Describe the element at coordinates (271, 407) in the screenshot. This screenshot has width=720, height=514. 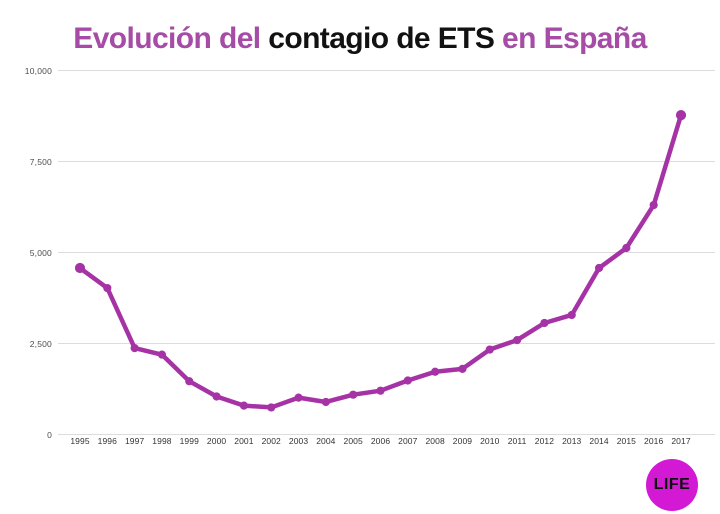
I see `data-point-2002` at that location.